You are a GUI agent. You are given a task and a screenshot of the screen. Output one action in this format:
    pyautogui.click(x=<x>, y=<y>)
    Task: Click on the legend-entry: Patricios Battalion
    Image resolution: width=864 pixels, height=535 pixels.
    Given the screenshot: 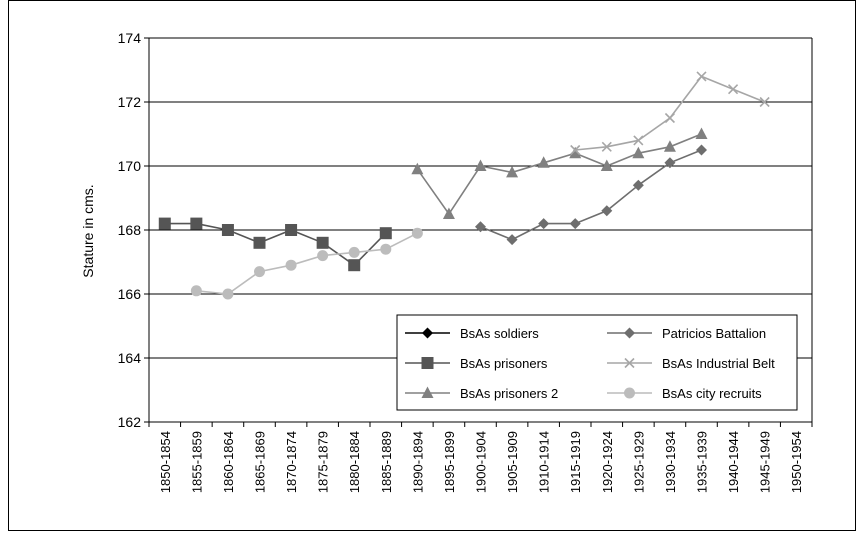 What is the action you would take?
    pyautogui.click(x=686, y=333)
    